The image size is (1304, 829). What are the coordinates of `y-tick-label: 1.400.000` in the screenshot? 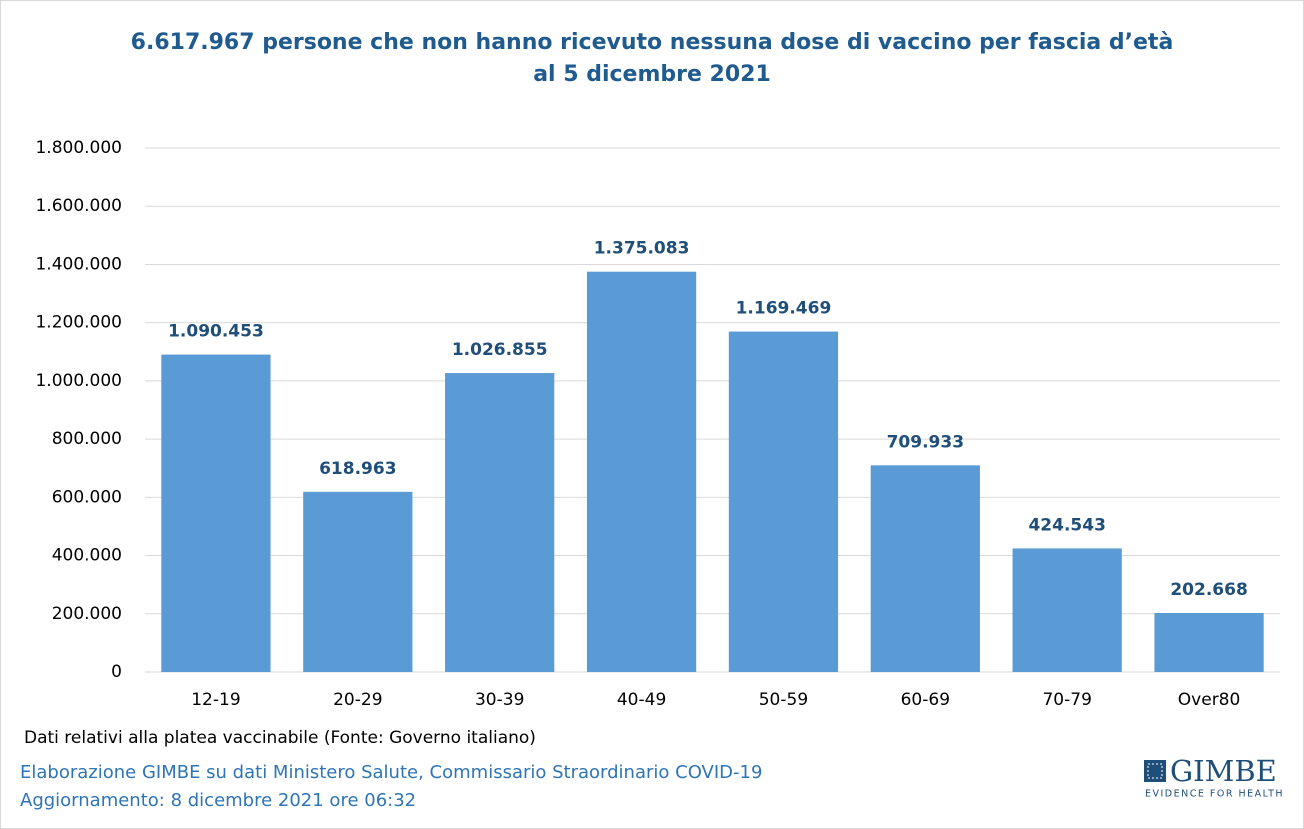 It's located at (78, 264).